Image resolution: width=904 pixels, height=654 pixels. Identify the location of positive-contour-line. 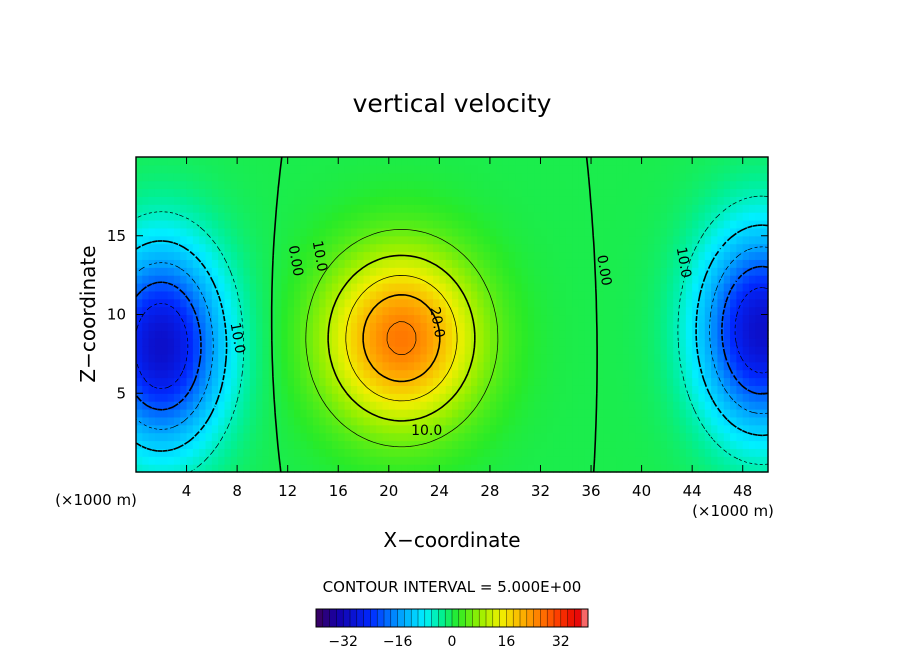
(401, 338).